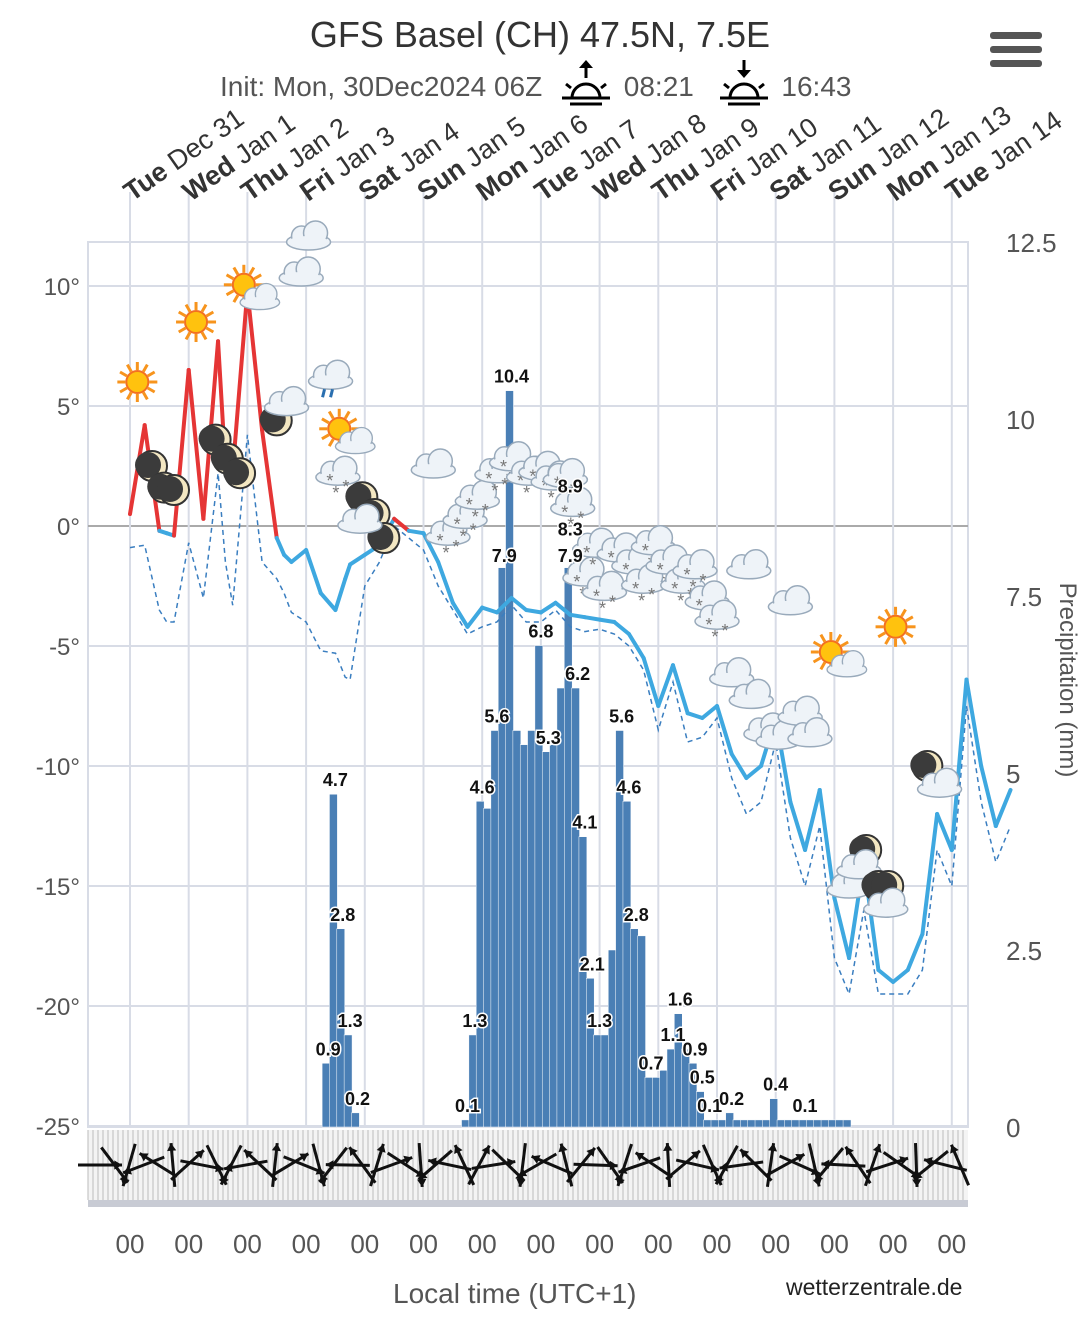 The width and height of the screenshot is (1080, 1329). I want to click on day-label: Thu Jan 2, so click(295, 159).